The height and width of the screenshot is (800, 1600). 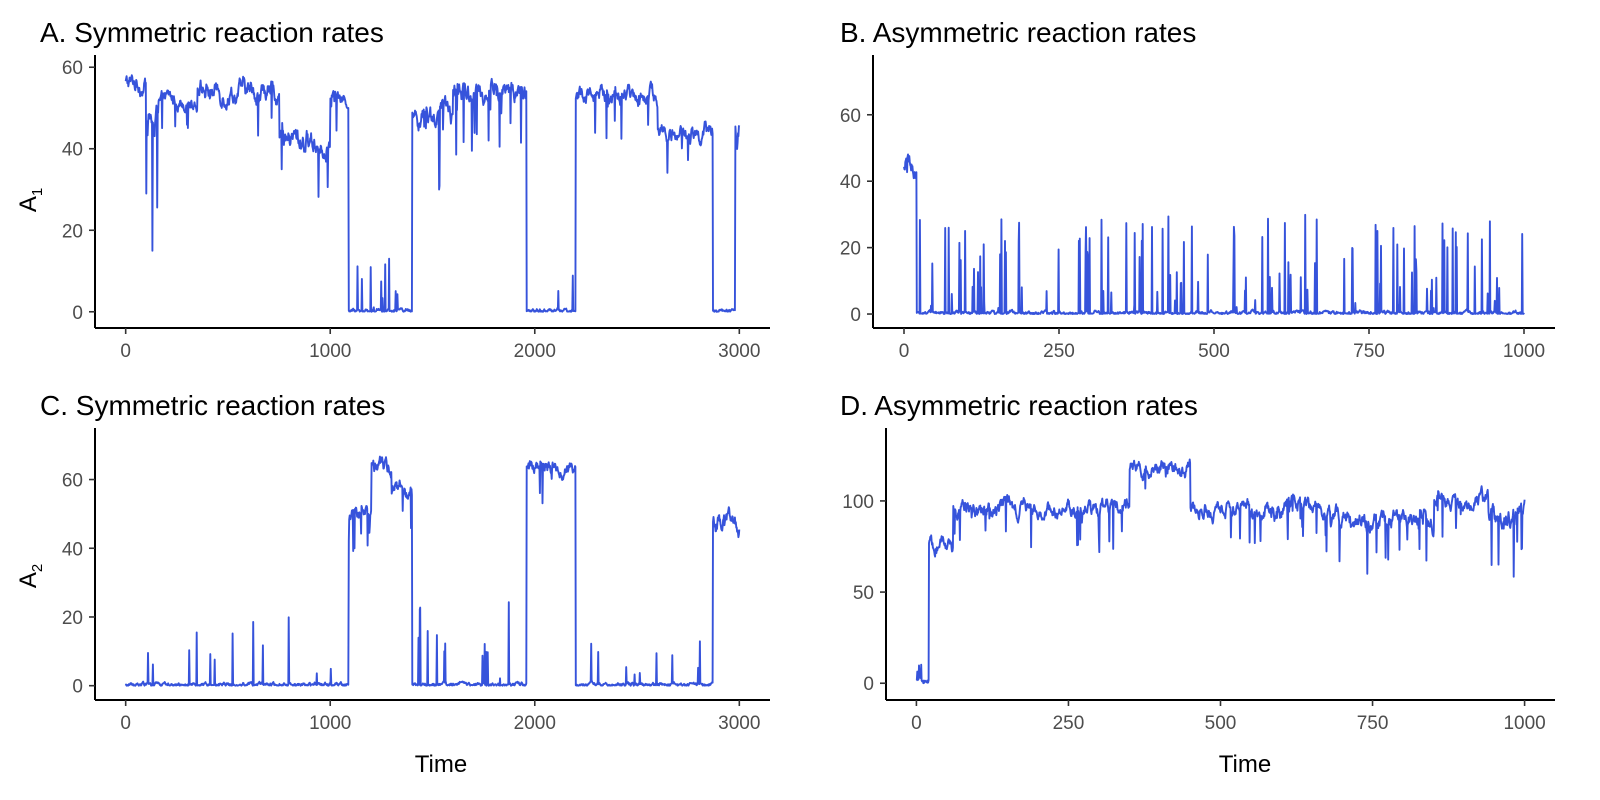 What do you see at coordinates (432, 193) in the screenshot?
I see `panel-a-series-line` at bounding box center [432, 193].